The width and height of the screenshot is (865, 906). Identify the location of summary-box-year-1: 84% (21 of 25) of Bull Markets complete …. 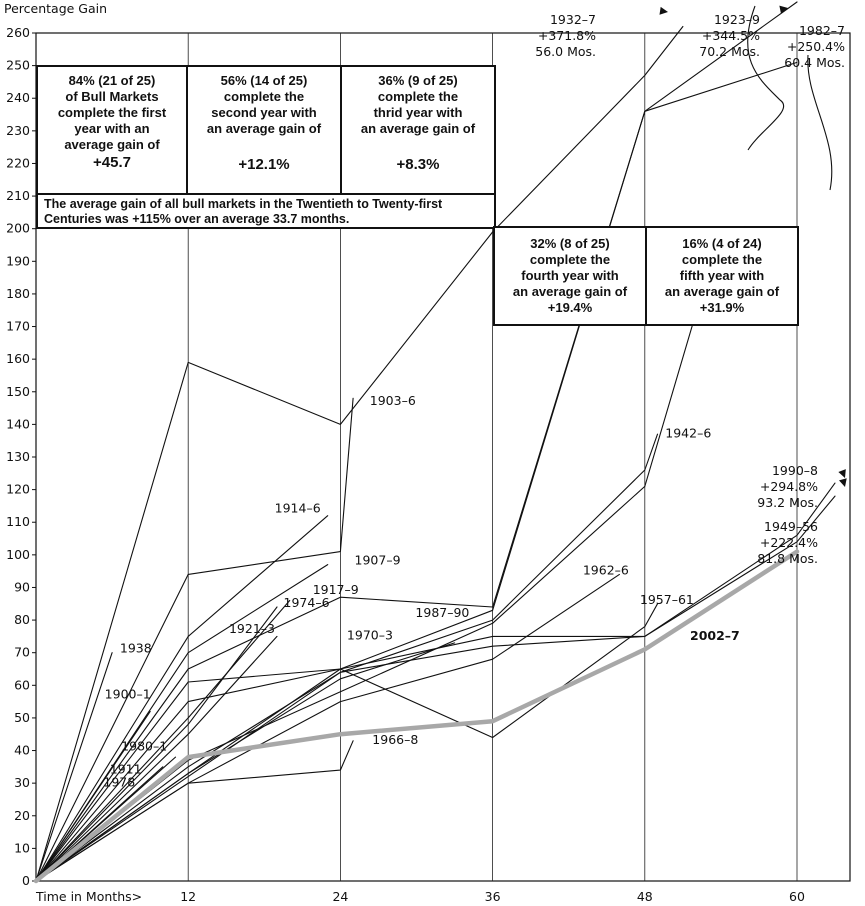
(112, 130).